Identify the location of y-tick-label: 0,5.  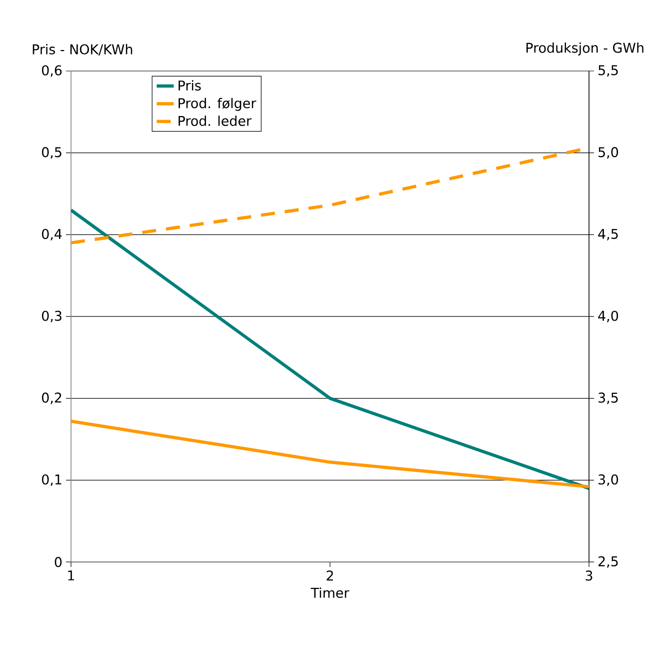
(52, 153).